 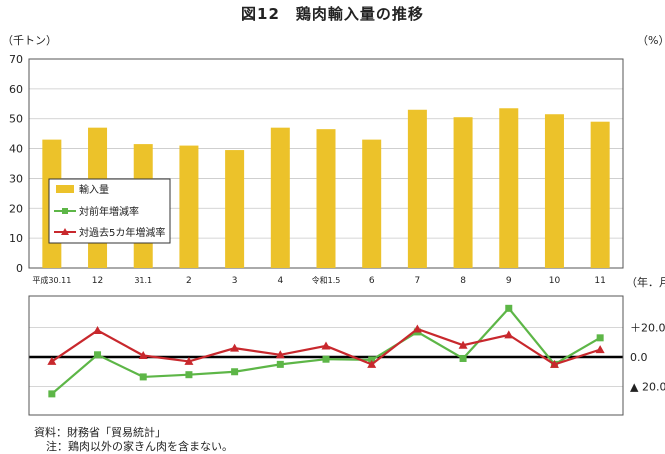 I want to click on right-tick-label: ＋20.0, so click(x=647, y=328).